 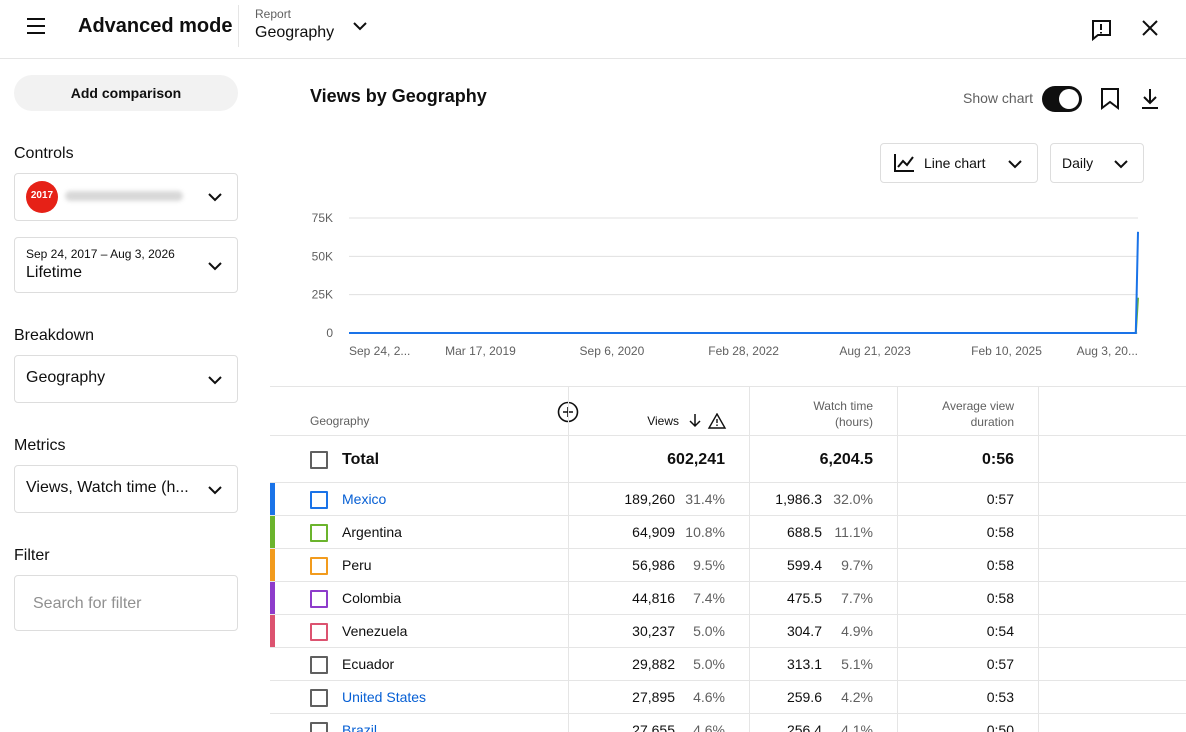 I want to click on controls-label: Controls, so click(x=44, y=153).